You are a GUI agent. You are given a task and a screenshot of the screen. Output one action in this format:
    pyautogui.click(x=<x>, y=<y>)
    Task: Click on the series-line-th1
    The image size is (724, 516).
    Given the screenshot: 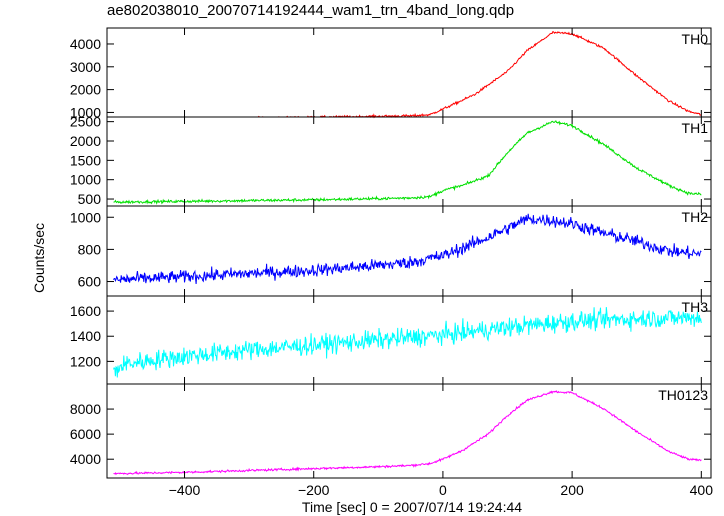 What is the action you would take?
    pyautogui.click(x=407, y=162)
    